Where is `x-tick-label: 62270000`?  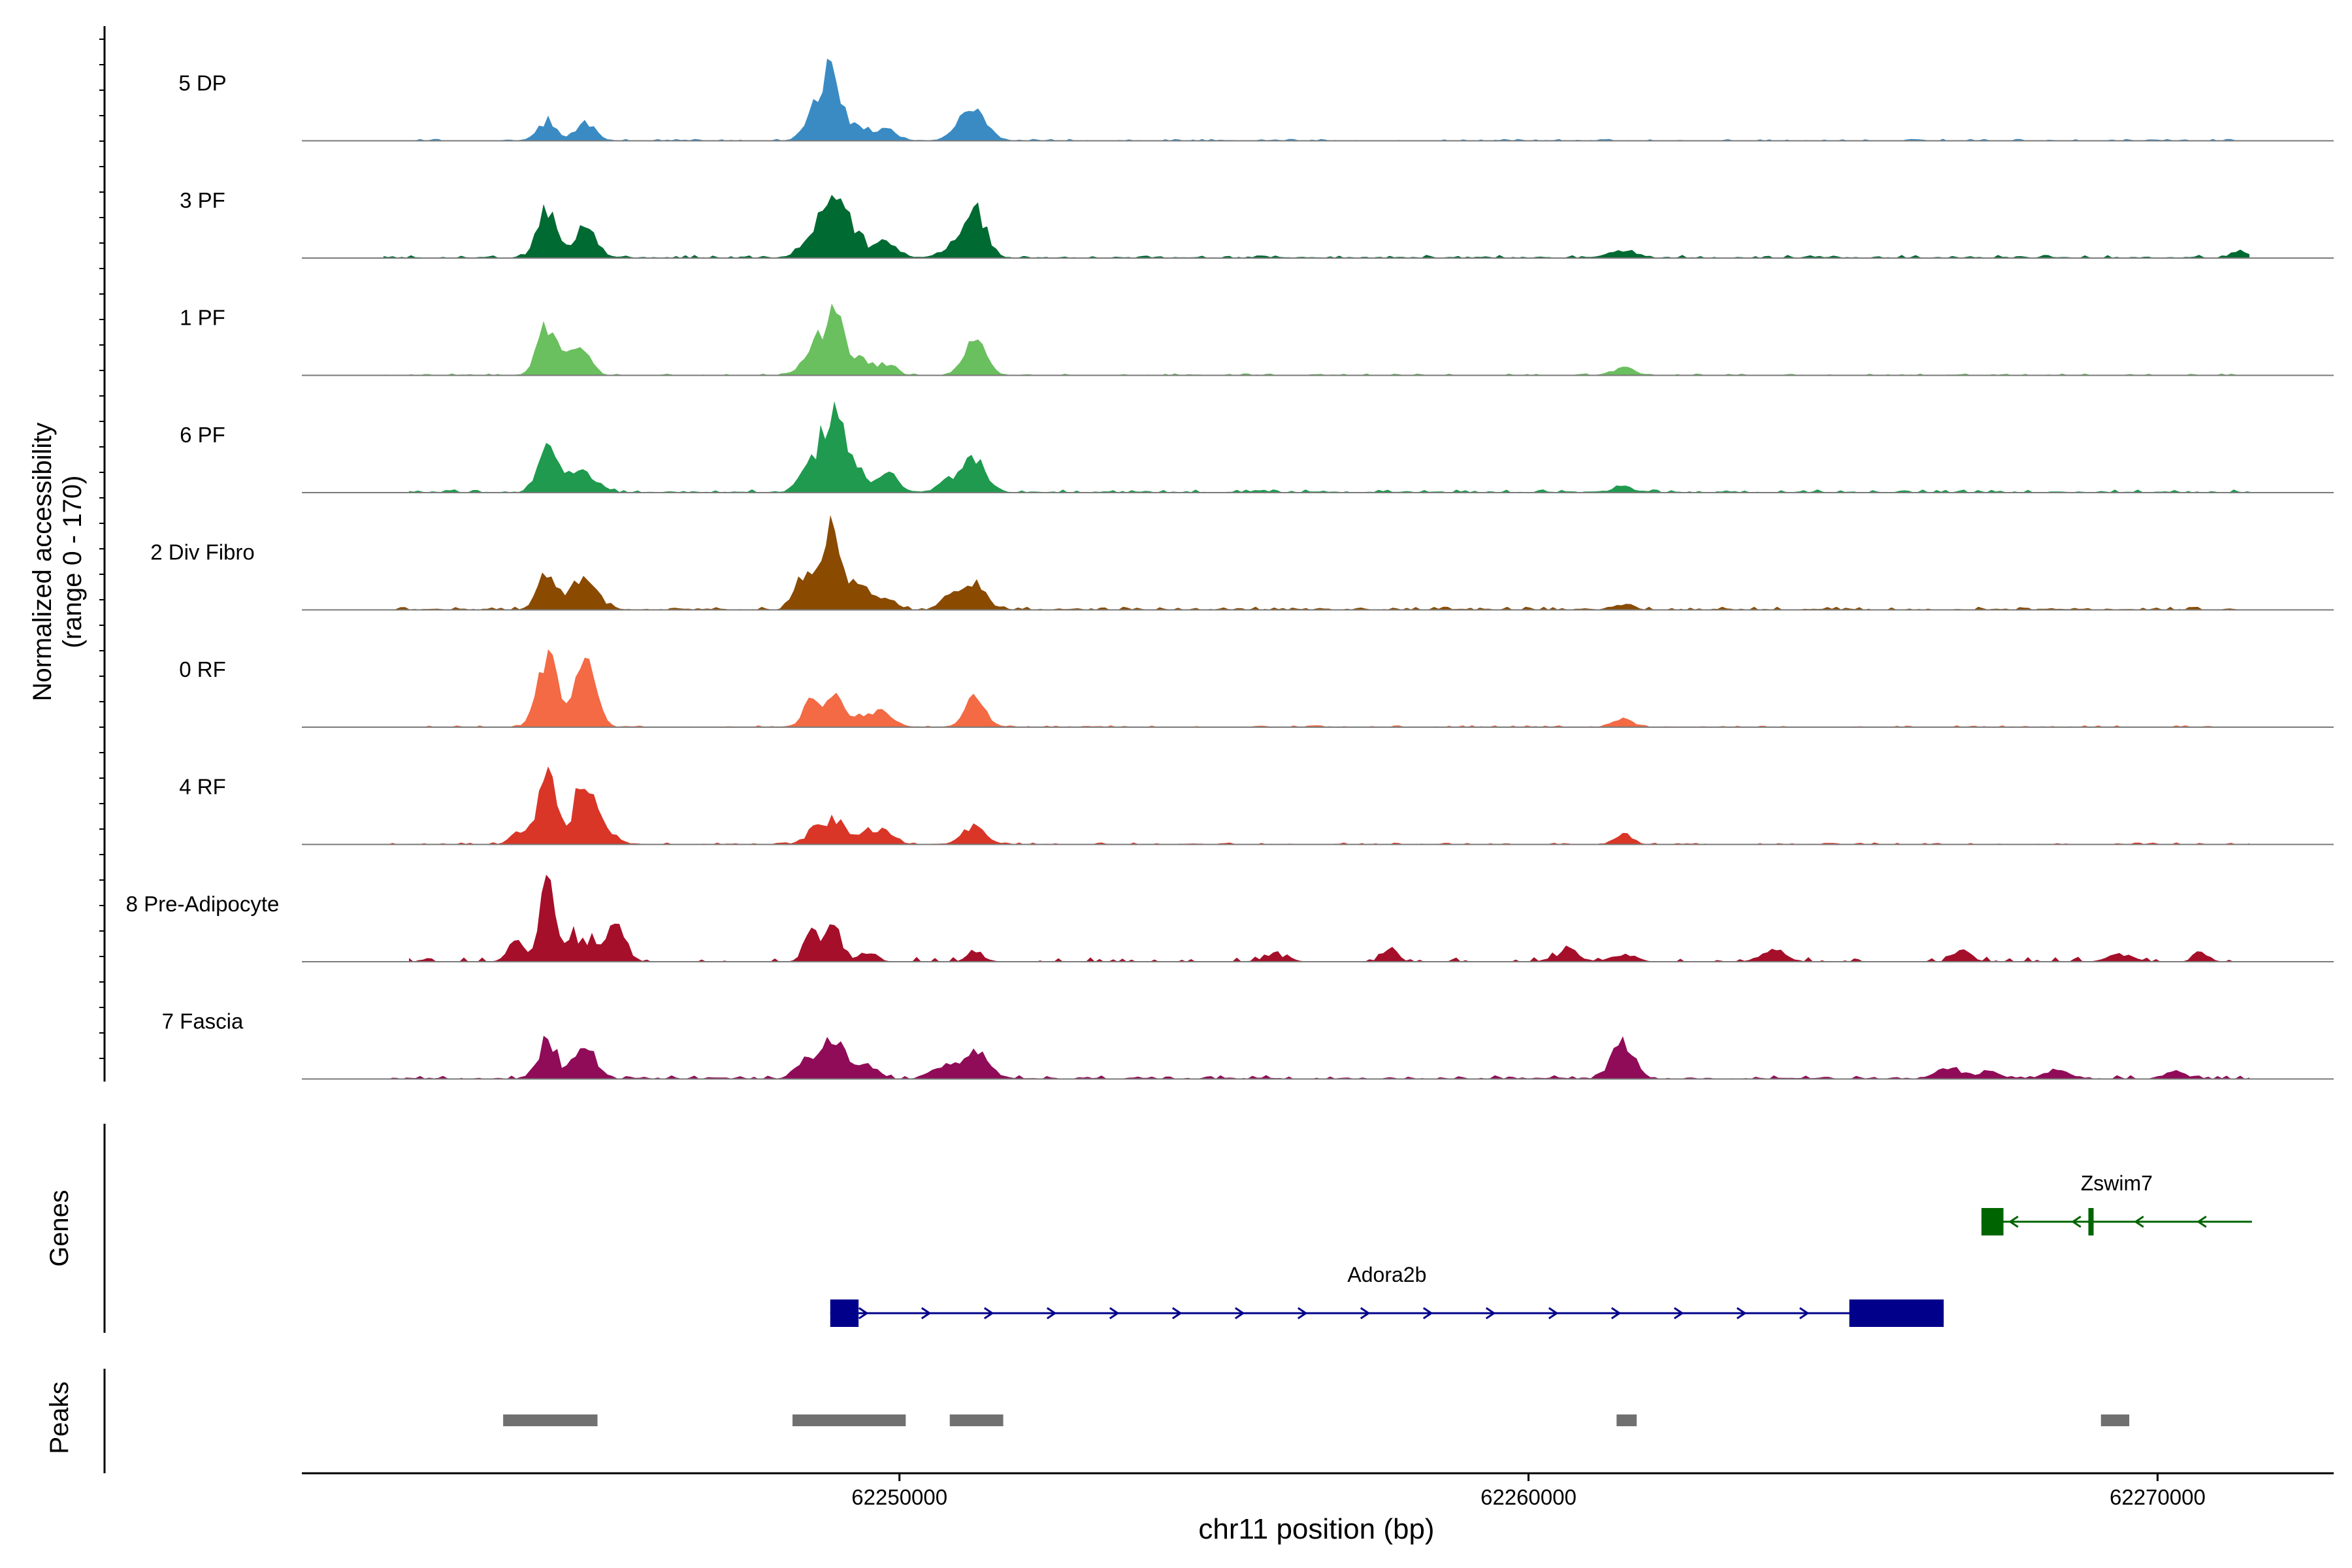
x-tick-label: 62270000 is located at coordinates (2158, 1497).